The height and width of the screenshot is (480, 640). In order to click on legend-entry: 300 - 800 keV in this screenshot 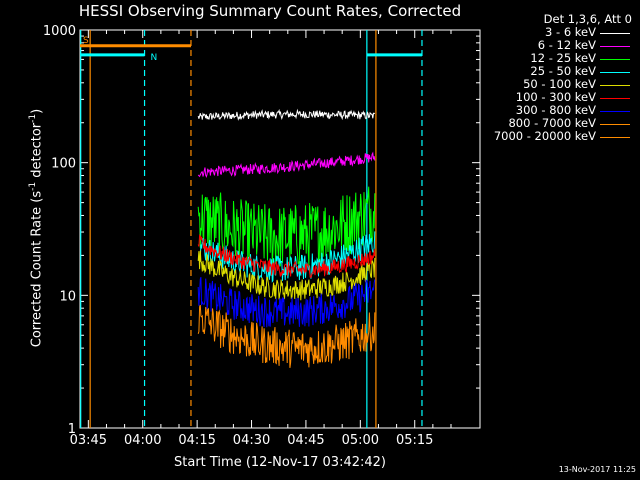, I will do `click(554, 110)`.